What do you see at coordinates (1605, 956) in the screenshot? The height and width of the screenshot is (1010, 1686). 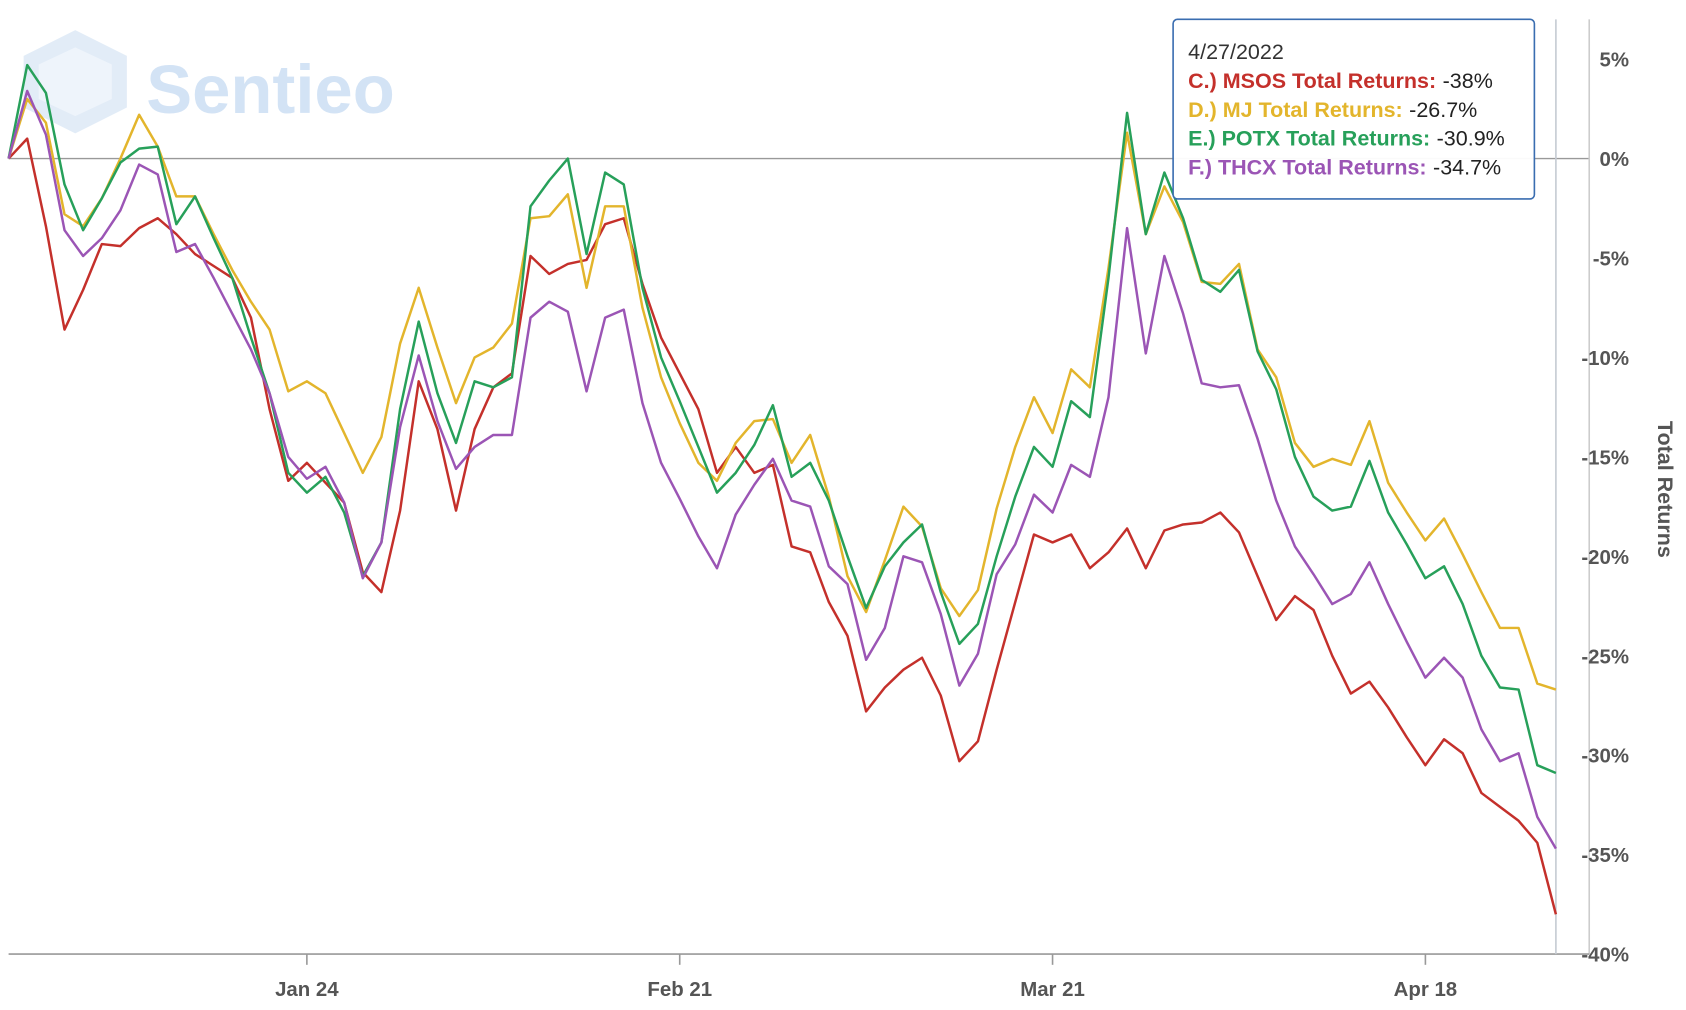 I see `y-tick-label: -40%` at bounding box center [1605, 956].